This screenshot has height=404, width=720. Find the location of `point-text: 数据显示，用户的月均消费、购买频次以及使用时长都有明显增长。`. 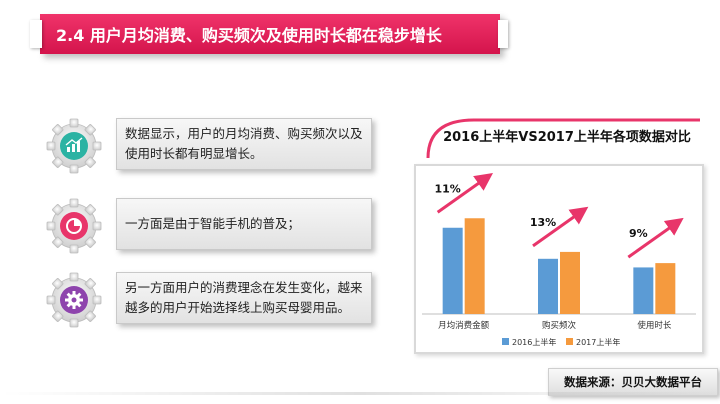

point-text: 数据显示，用户的月均消费、购买频次以及使用时长都有明显增长。 is located at coordinates (244, 143).